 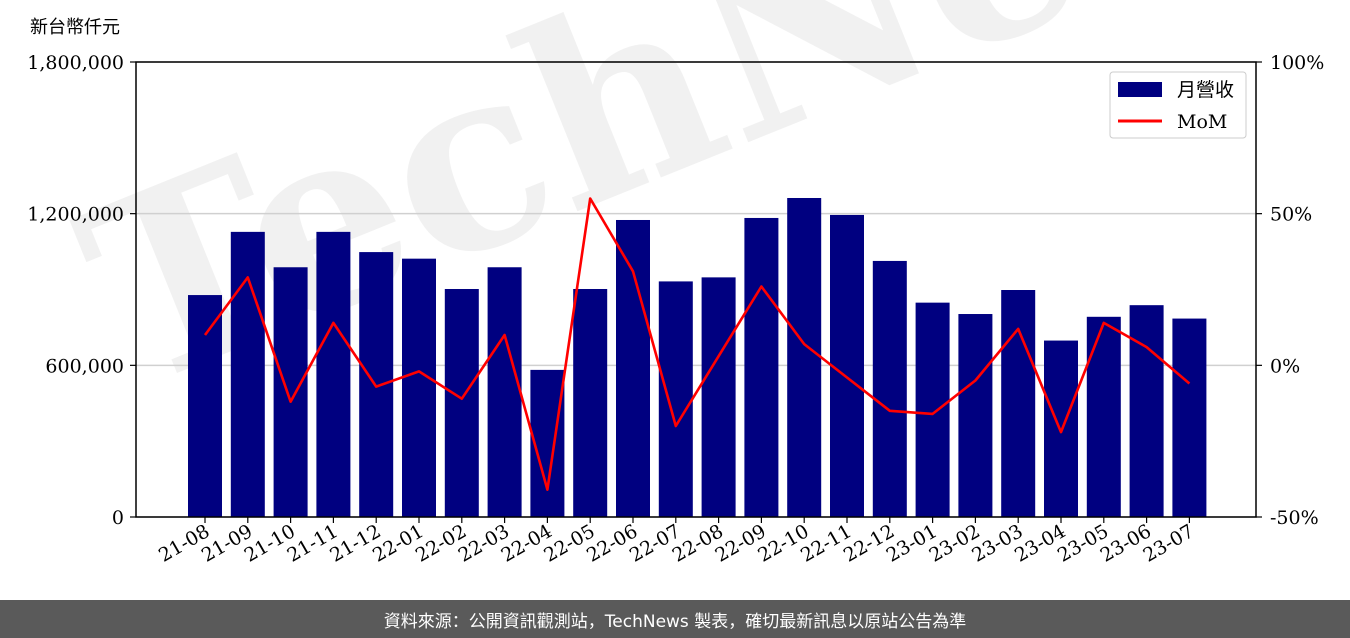 I want to click on right-tick-label: 50%, so click(x=1291, y=215).